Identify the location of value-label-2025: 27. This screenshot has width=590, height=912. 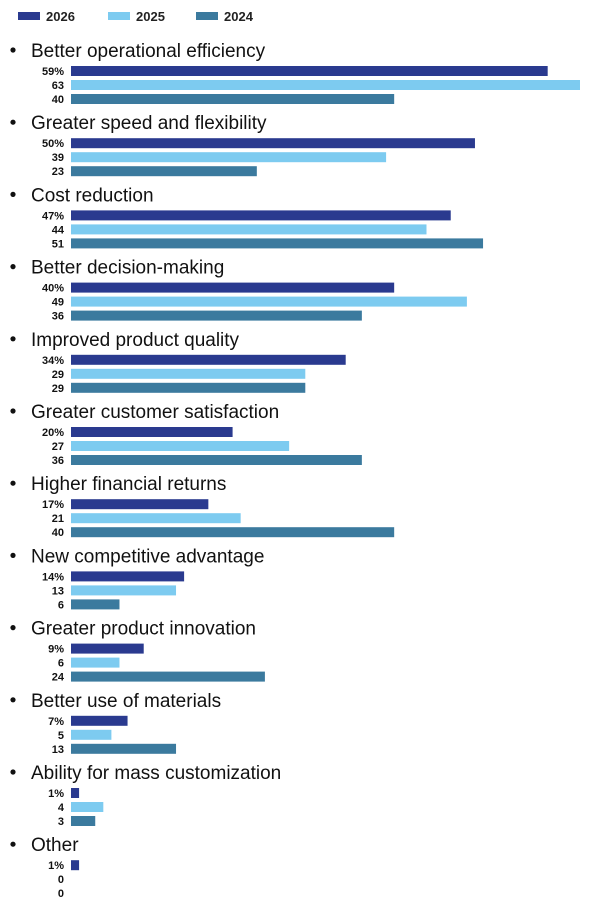
(58, 447).